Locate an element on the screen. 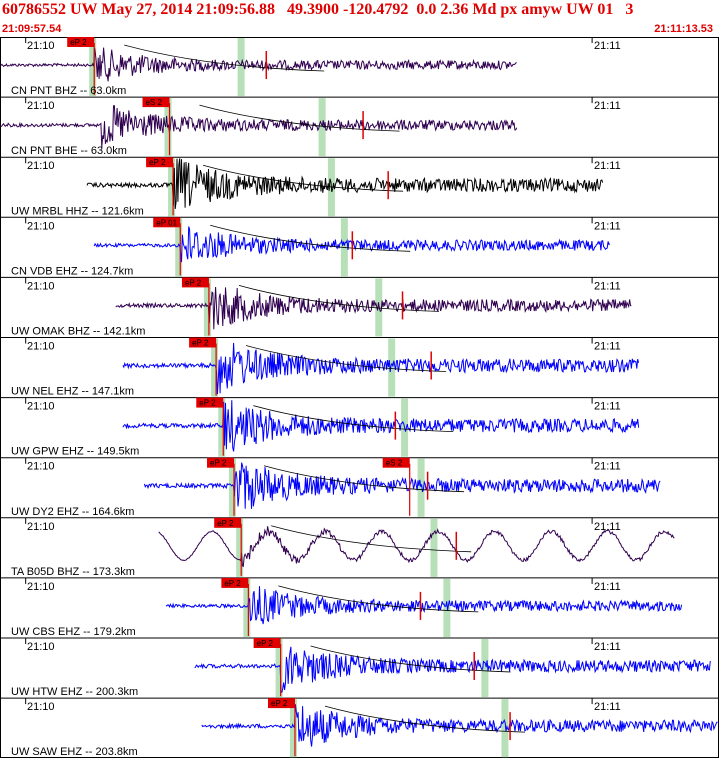 This screenshot has height=758, width=719. station-label: CN PNT BHZ -- 63.0km is located at coordinates (68, 91).